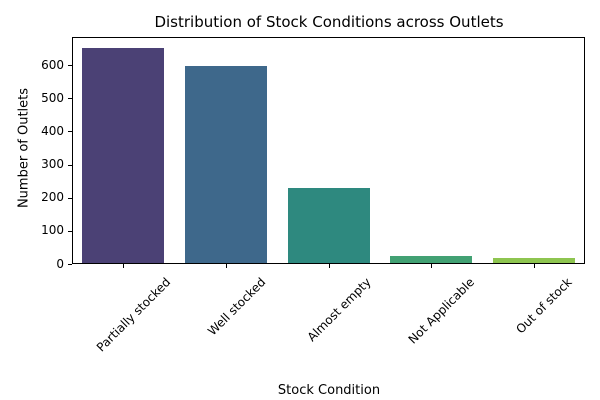 This screenshot has height=400, width=600. Describe the element at coordinates (134, 315) in the screenshot. I see `x-tick-label: Partially stocked` at that location.